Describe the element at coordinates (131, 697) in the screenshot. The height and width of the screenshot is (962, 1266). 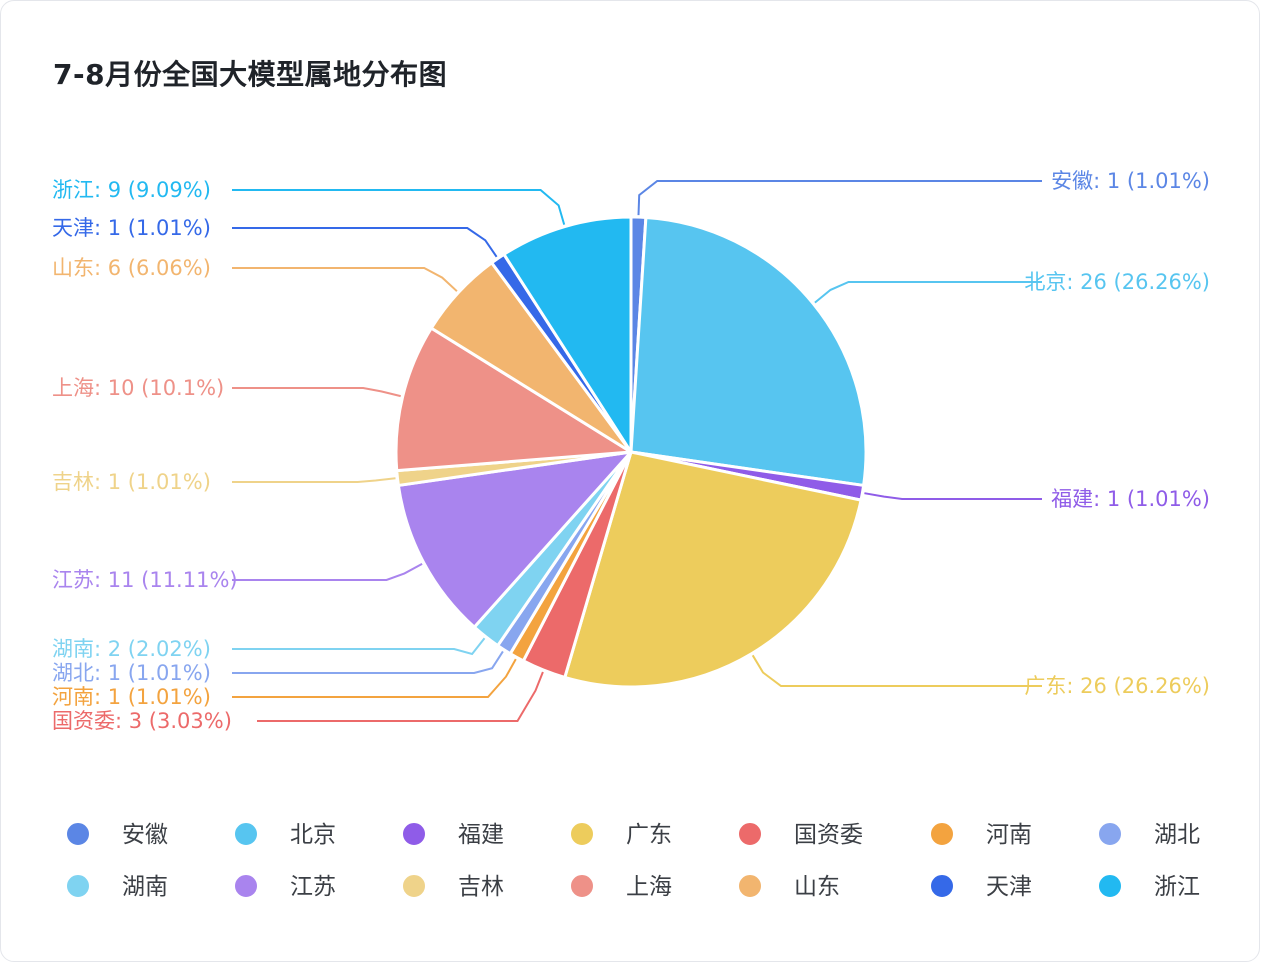
I see `slice-label-5: 河南: 1 (1.01%)` at that location.